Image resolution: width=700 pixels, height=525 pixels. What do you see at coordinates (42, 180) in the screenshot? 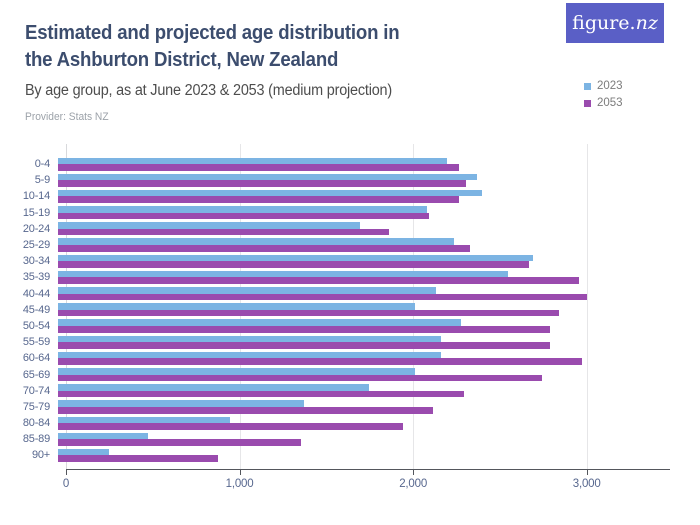
I see `y-axis-label: 5-9` at bounding box center [42, 180].